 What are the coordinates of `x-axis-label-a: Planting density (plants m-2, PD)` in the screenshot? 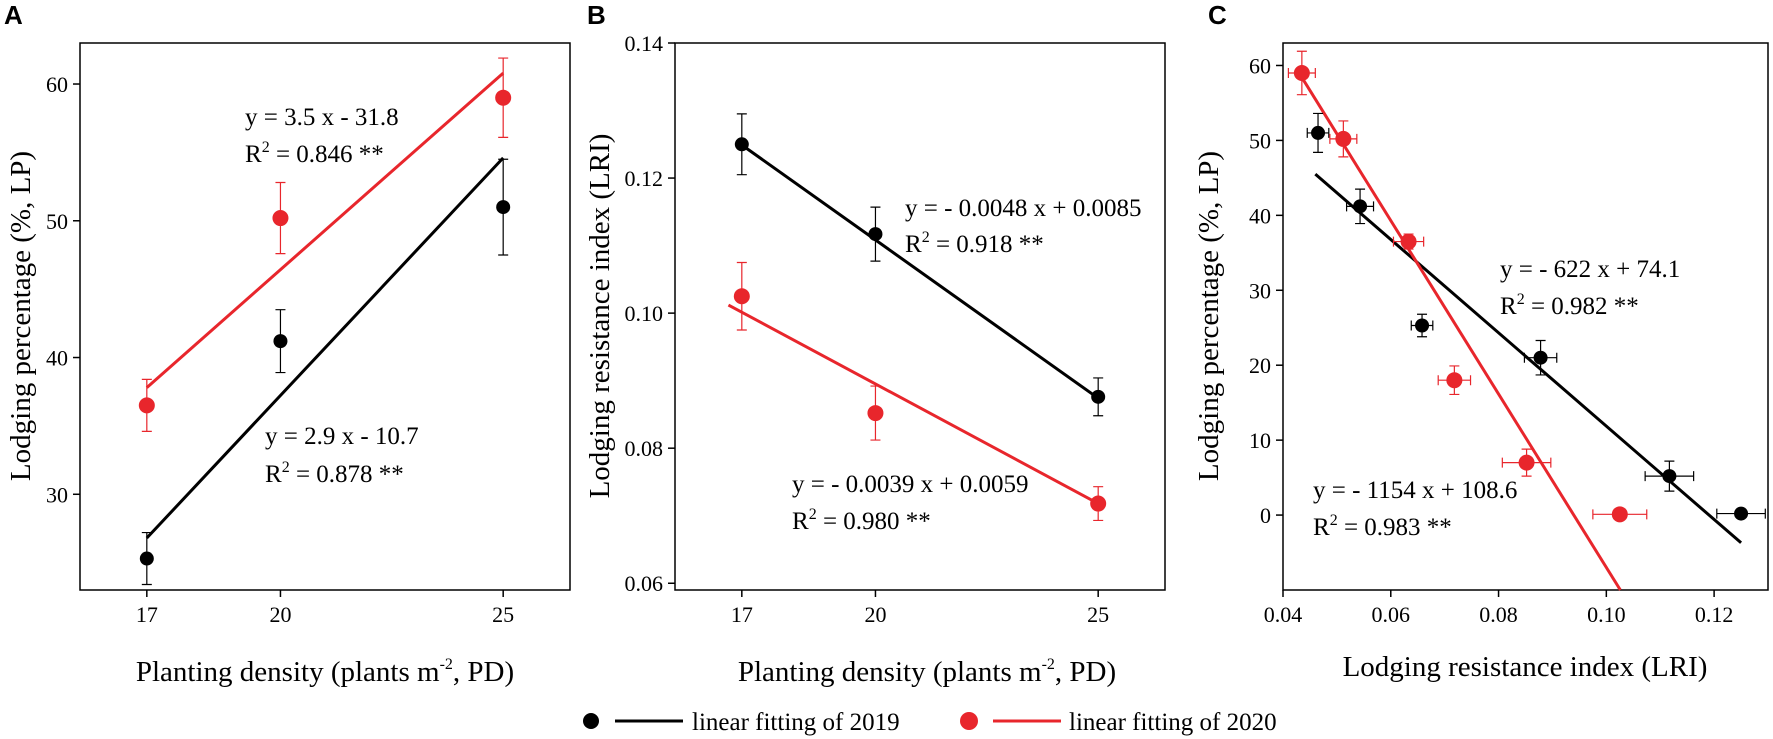 It's located at (325, 672).